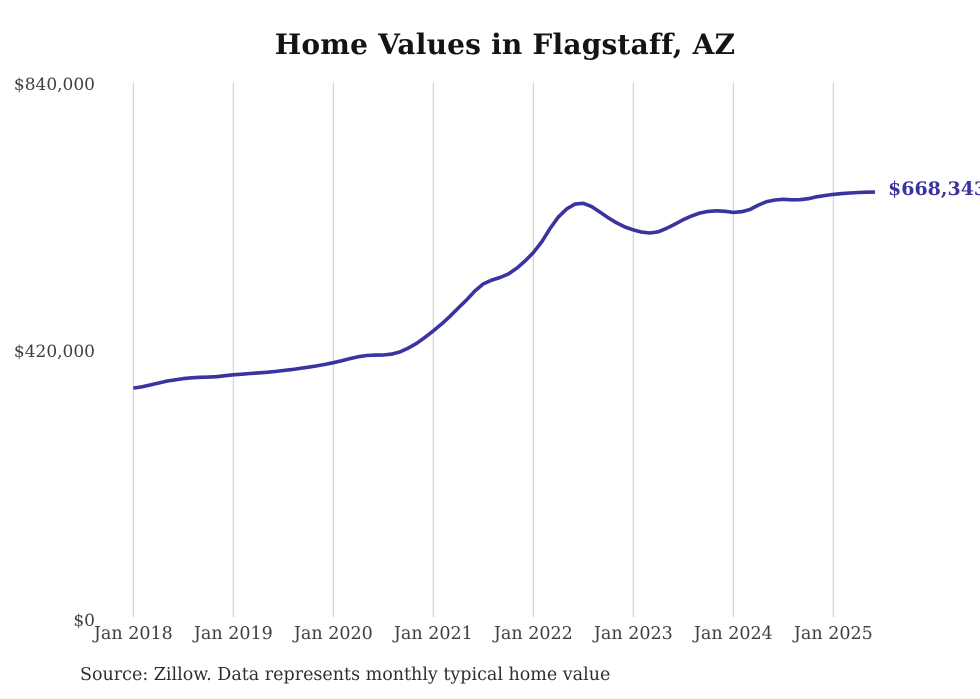 This screenshot has height=699, width=980. Describe the element at coordinates (54, 352) in the screenshot. I see `y-tick-label: $420,000` at that location.